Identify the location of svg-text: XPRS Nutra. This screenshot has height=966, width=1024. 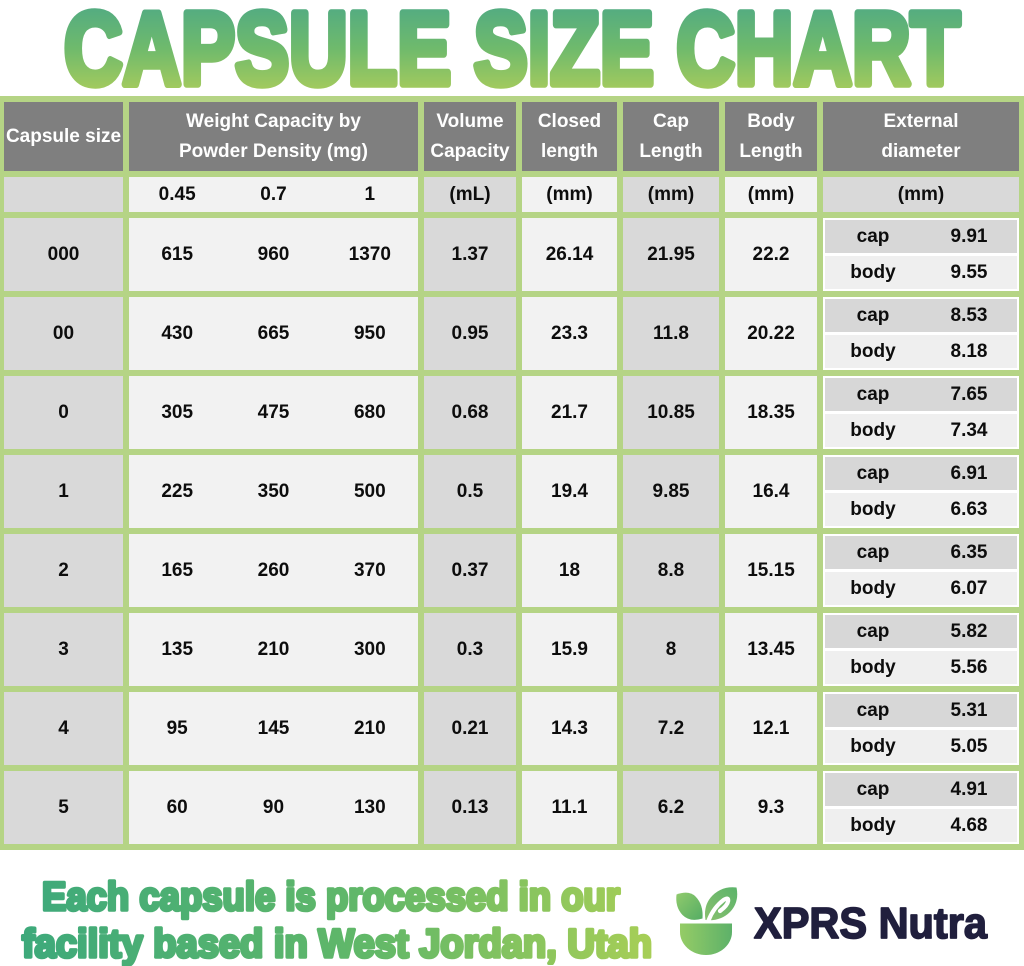
(870, 923).